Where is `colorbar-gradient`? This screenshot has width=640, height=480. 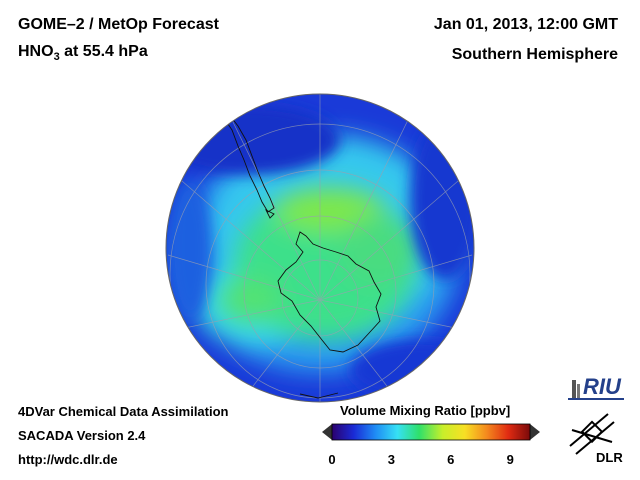 colorbar-gradient is located at coordinates (431, 432).